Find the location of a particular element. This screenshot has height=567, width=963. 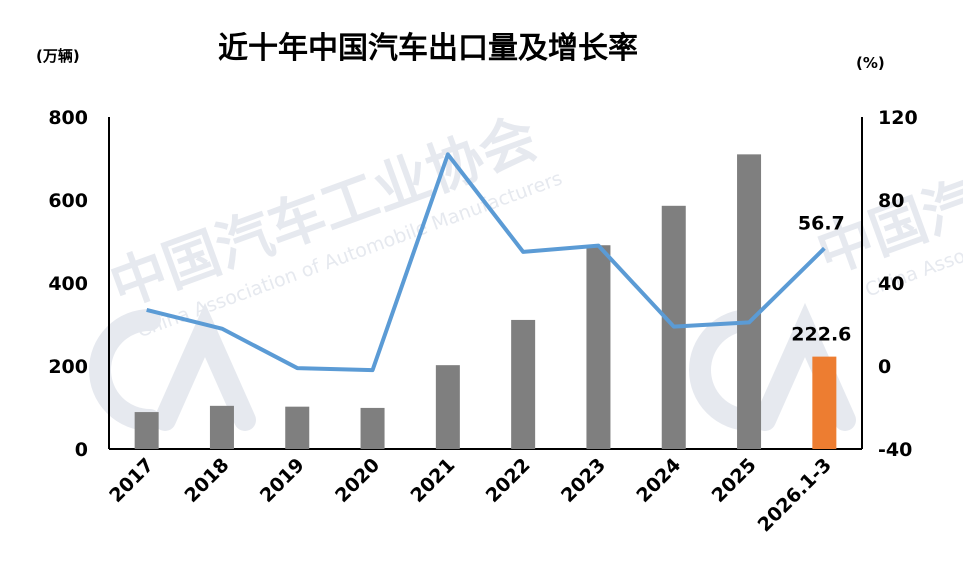

left-y-tick-label: 600 is located at coordinates (68, 201).